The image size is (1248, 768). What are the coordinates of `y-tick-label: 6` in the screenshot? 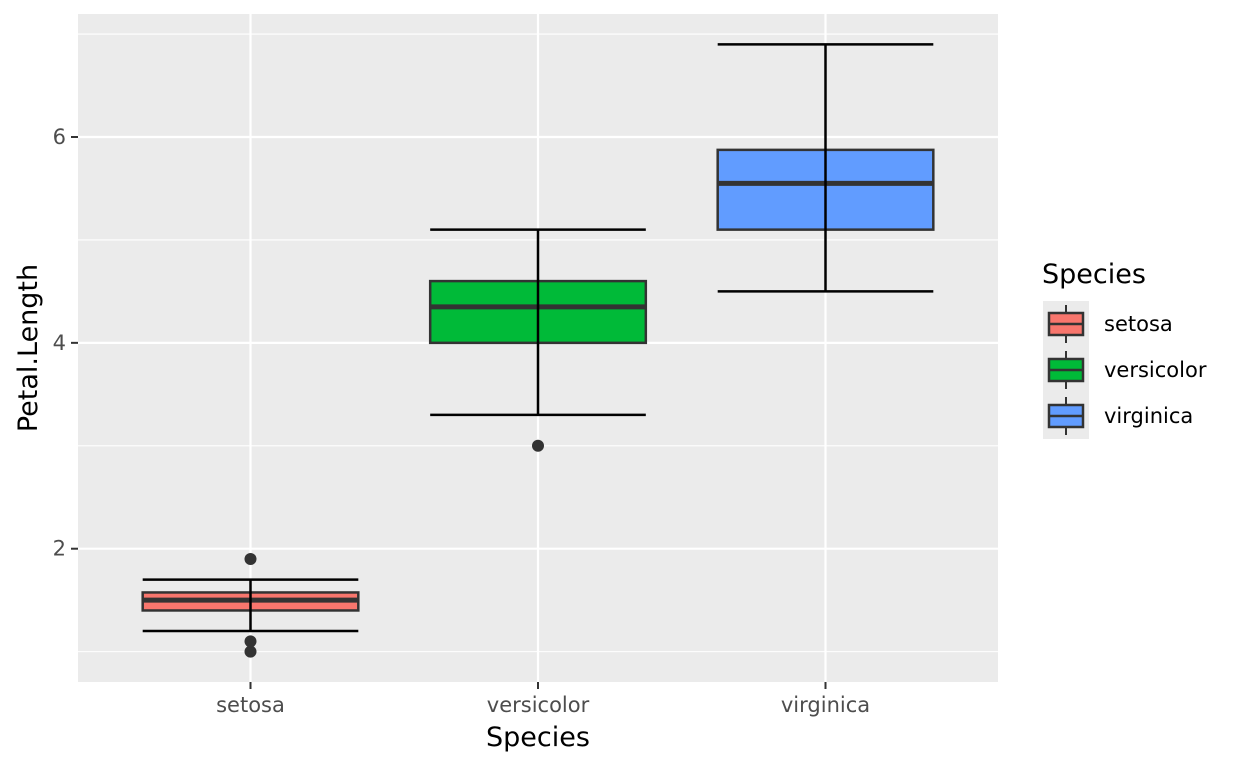 It's located at (59, 137).